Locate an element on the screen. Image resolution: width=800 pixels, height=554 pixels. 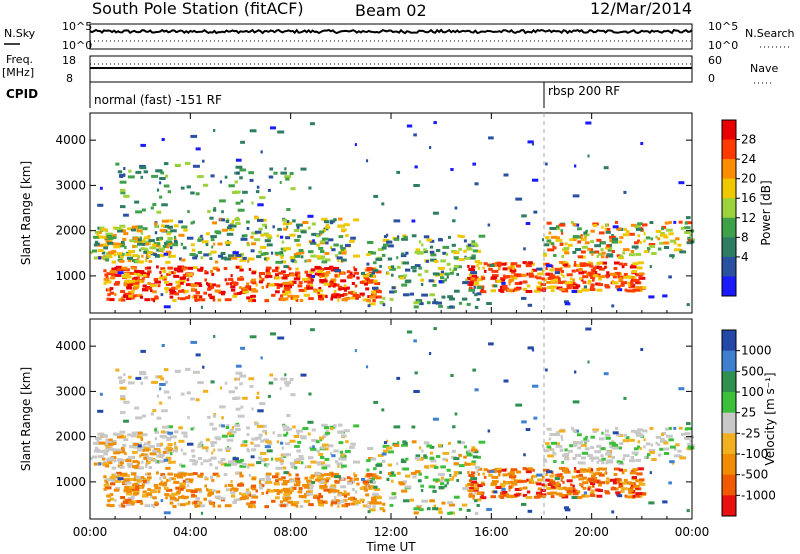
colorbar-swatch is located at coordinates (729, 506).